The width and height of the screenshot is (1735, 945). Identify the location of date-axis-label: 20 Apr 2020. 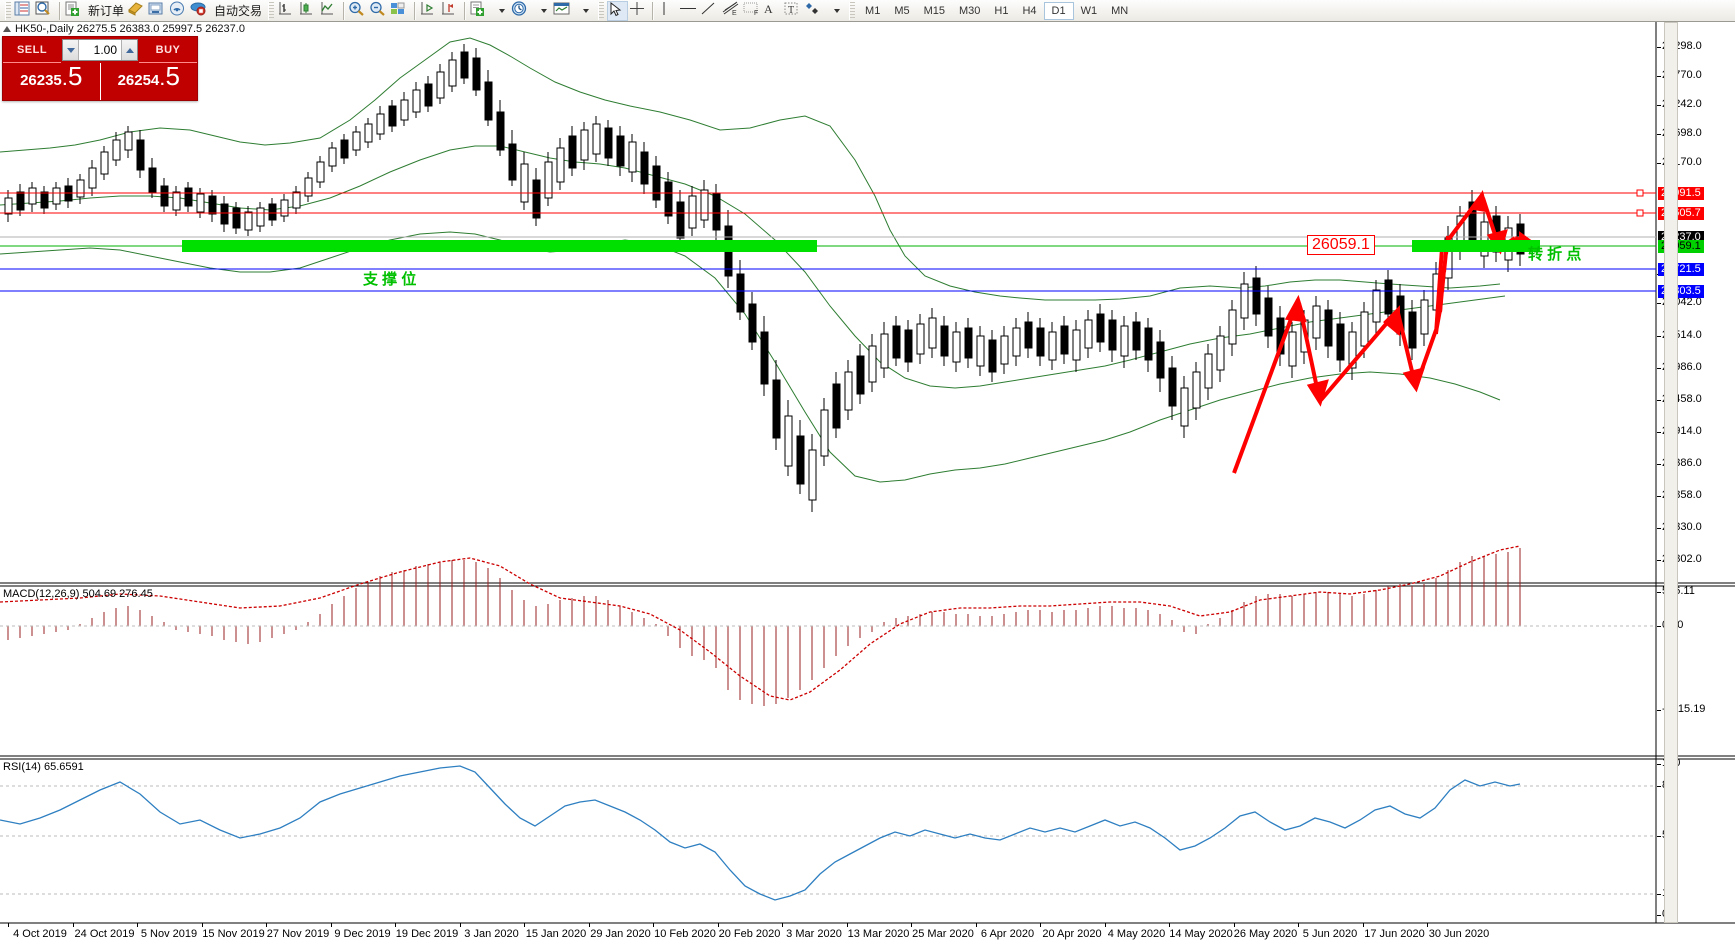
(1072, 934).